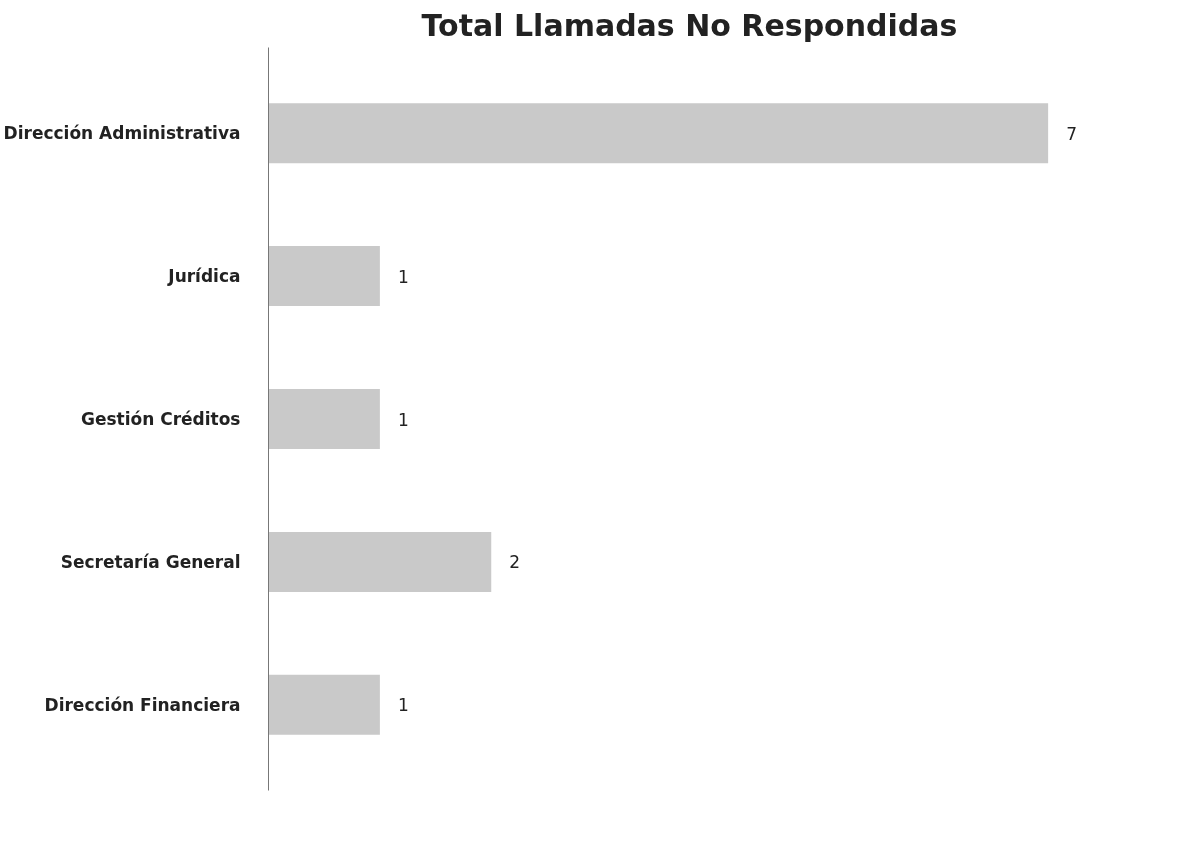 The width and height of the screenshot is (1180, 844). Describe the element at coordinates (122, 133) in the screenshot. I see `y-tick-label: Dirección Administrativa` at that location.